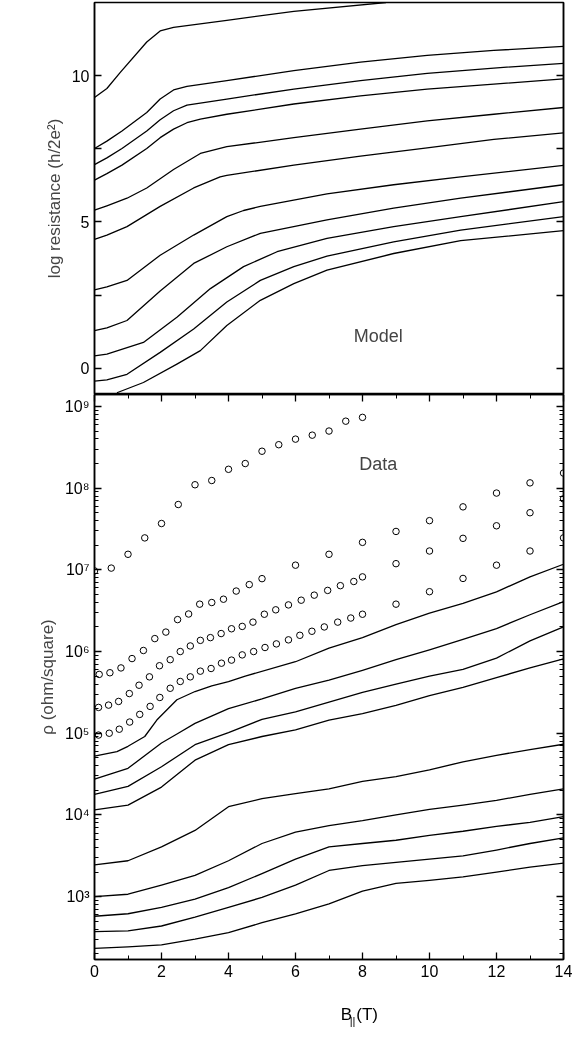 This screenshot has width=576, height=1044. Describe the element at coordinates (379, 464) in the screenshot. I see `annotation: Data` at that location.